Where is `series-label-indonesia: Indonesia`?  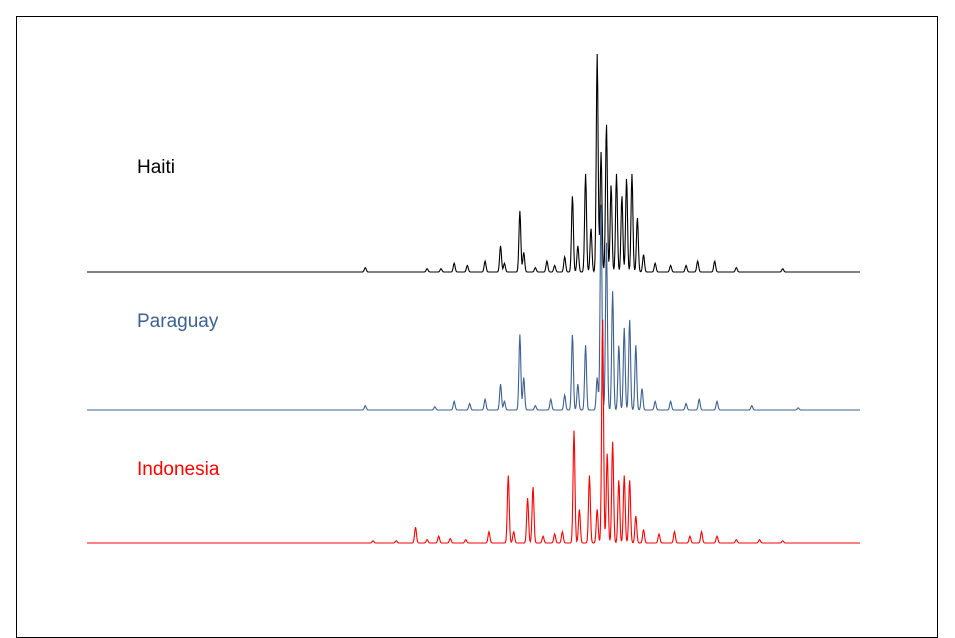 series-label-indonesia: Indonesia is located at coordinates (178, 469).